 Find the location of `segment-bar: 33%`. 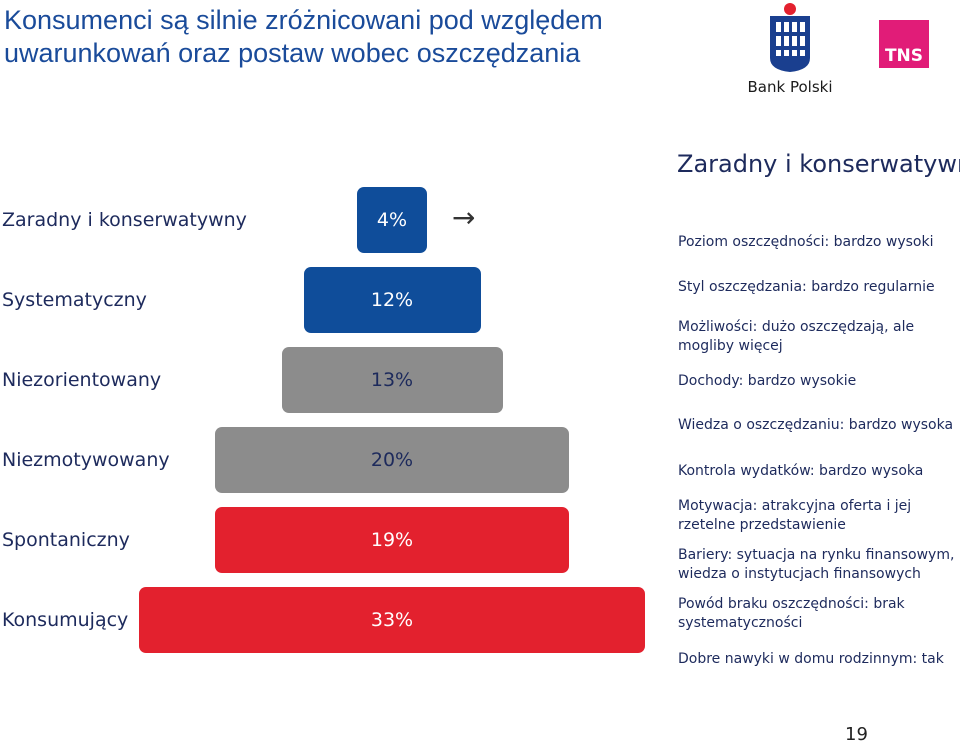

segment-bar: 33% is located at coordinates (392, 620).